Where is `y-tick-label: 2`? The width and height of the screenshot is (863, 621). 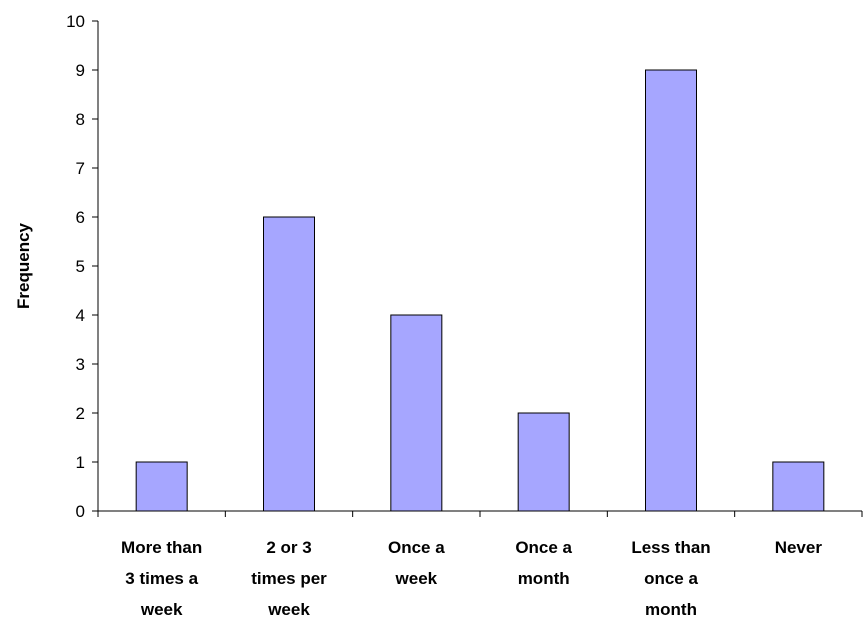 y-tick-label: 2 is located at coordinates (80, 413).